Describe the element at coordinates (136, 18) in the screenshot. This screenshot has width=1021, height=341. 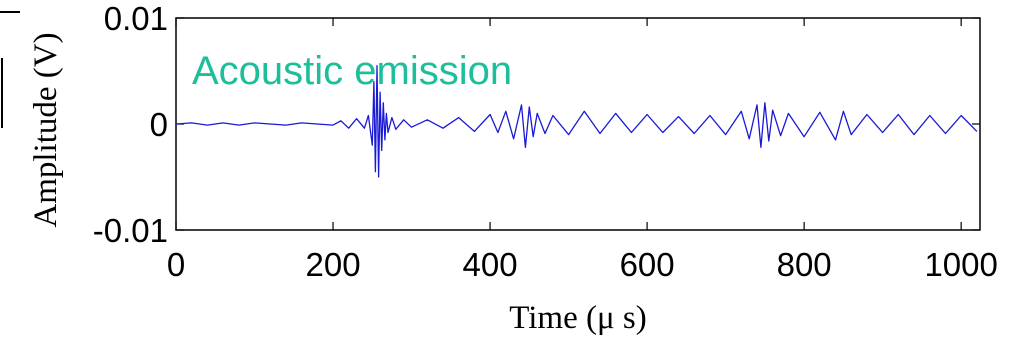
I see `y-tick-label: 0.01` at that location.